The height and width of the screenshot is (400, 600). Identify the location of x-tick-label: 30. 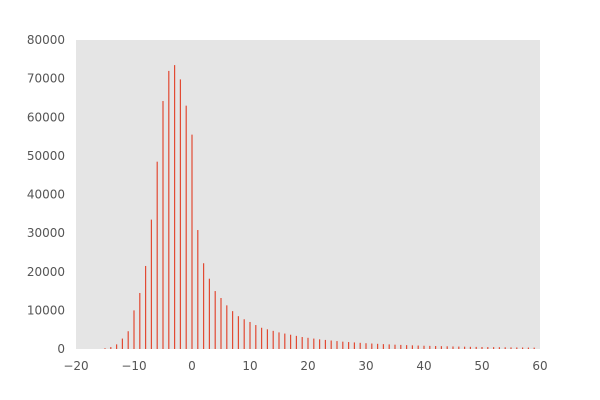
(365, 366).